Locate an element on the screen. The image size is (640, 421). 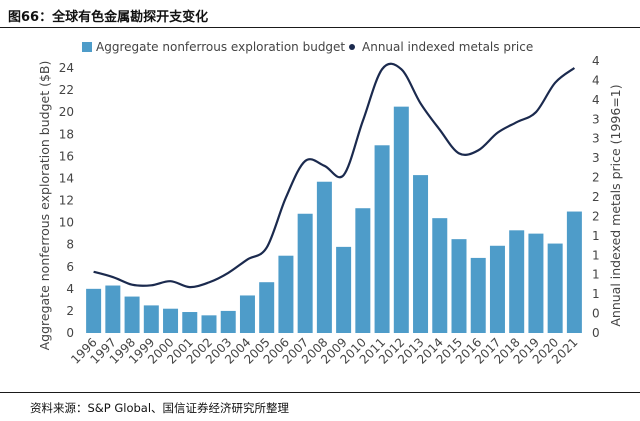
budget-bar-2018 is located at coordinates (517, 281).